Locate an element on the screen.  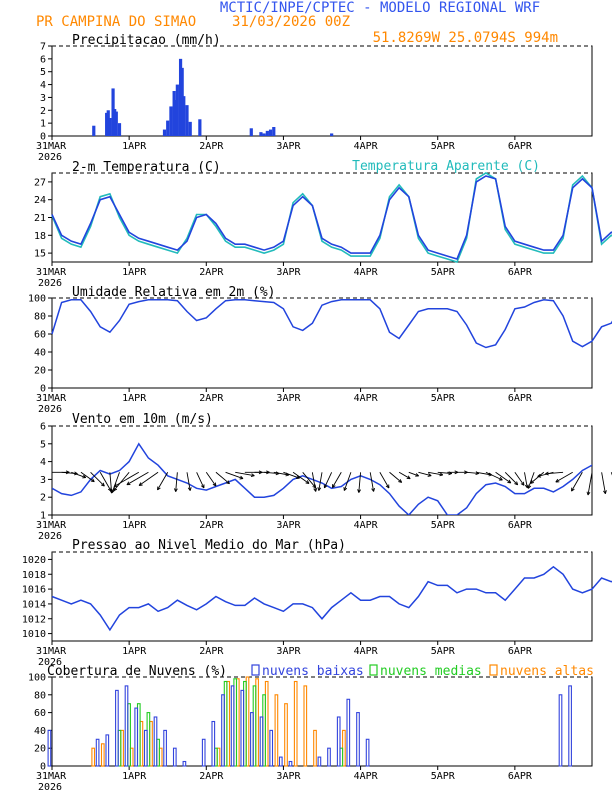
temperature-line is located at coordinates (331, 217).